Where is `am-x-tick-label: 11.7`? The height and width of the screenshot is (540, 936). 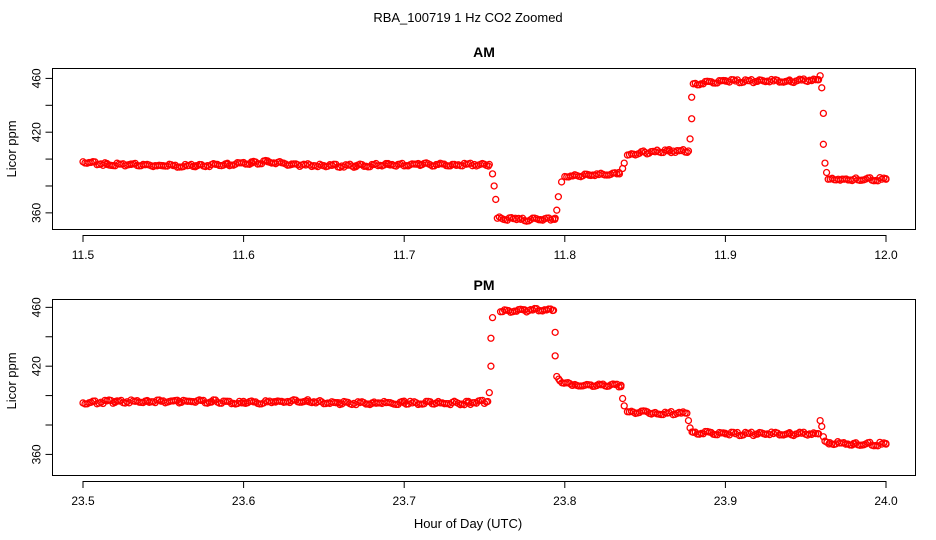 am-x-tick-label: 11.7 is located at coordinates (404, 255).